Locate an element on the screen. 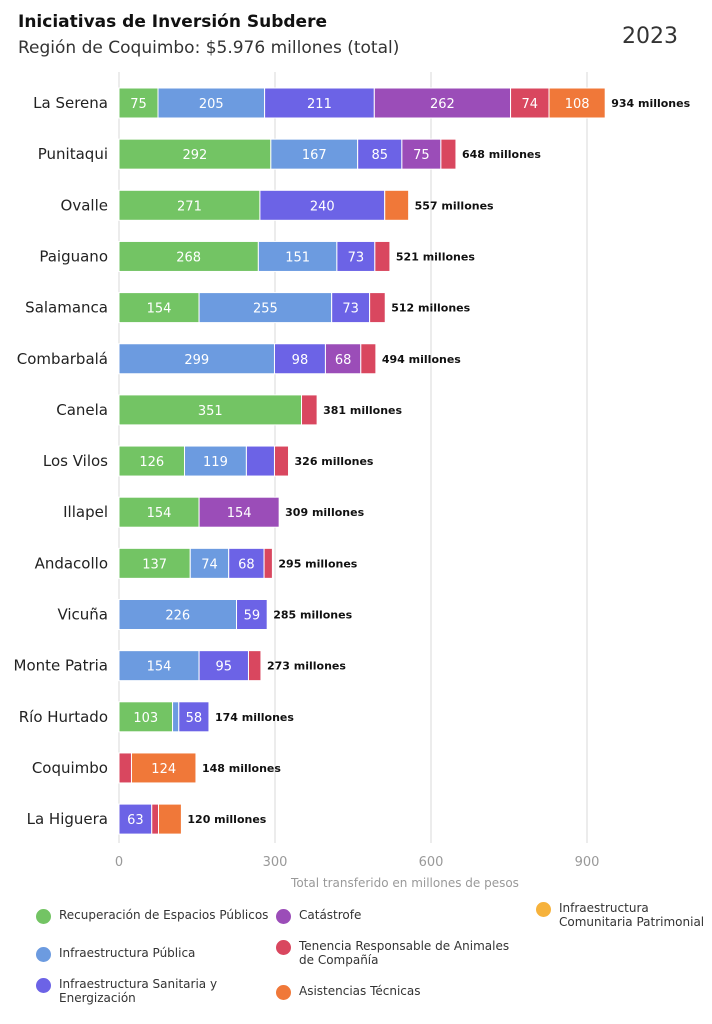  data-label: 268 is located at coordinates (188, 257).